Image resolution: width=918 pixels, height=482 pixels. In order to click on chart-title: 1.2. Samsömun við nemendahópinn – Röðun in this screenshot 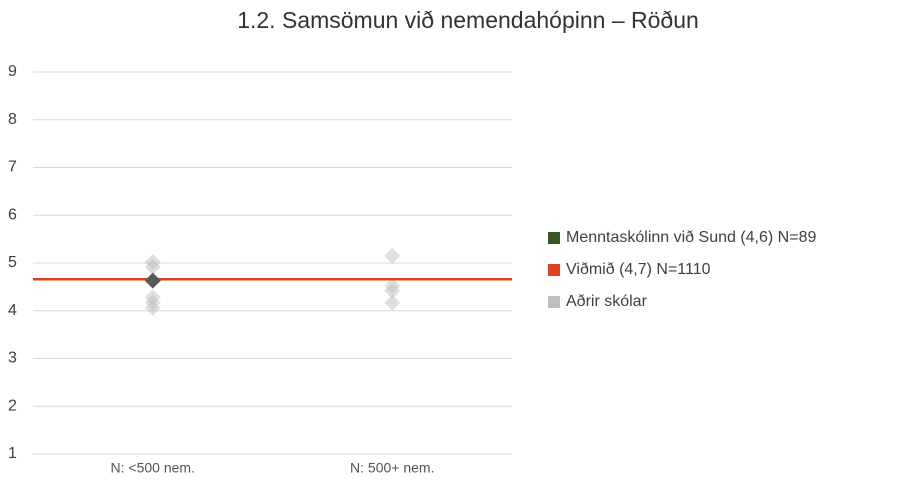, I will do `click(468, 20)`.